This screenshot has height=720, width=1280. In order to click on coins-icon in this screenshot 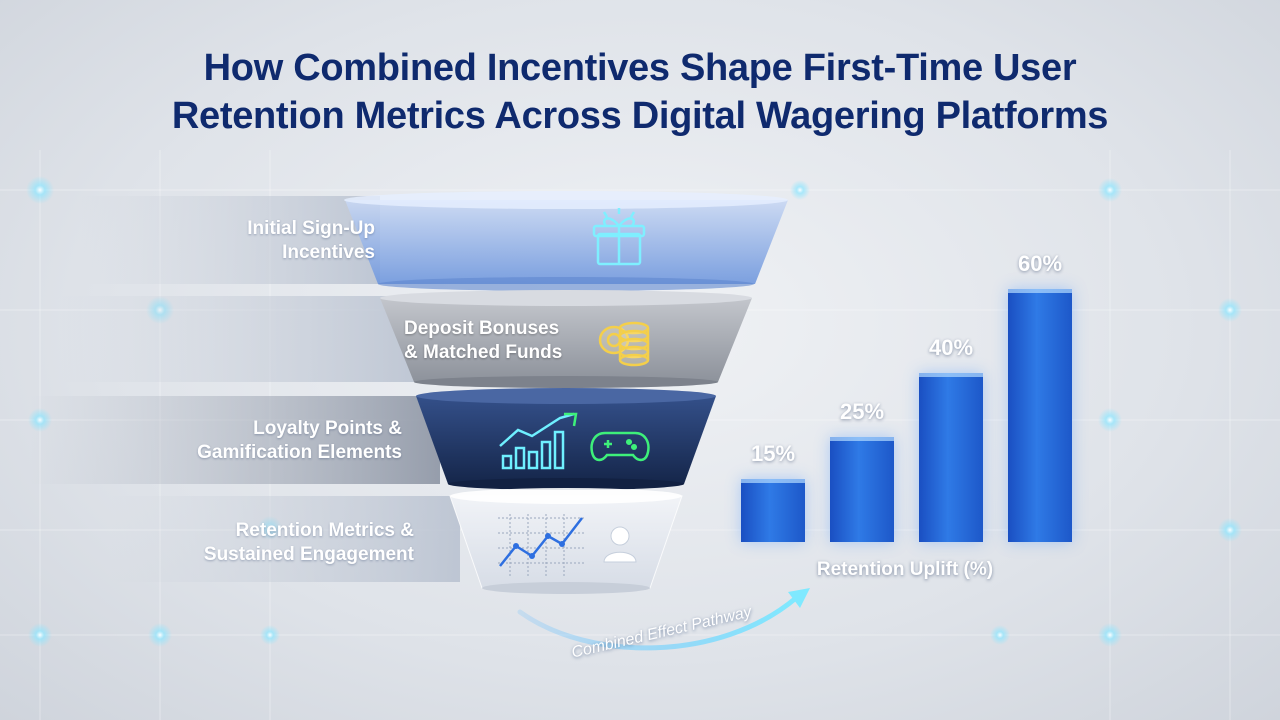, I will do `click(624, 344)`.